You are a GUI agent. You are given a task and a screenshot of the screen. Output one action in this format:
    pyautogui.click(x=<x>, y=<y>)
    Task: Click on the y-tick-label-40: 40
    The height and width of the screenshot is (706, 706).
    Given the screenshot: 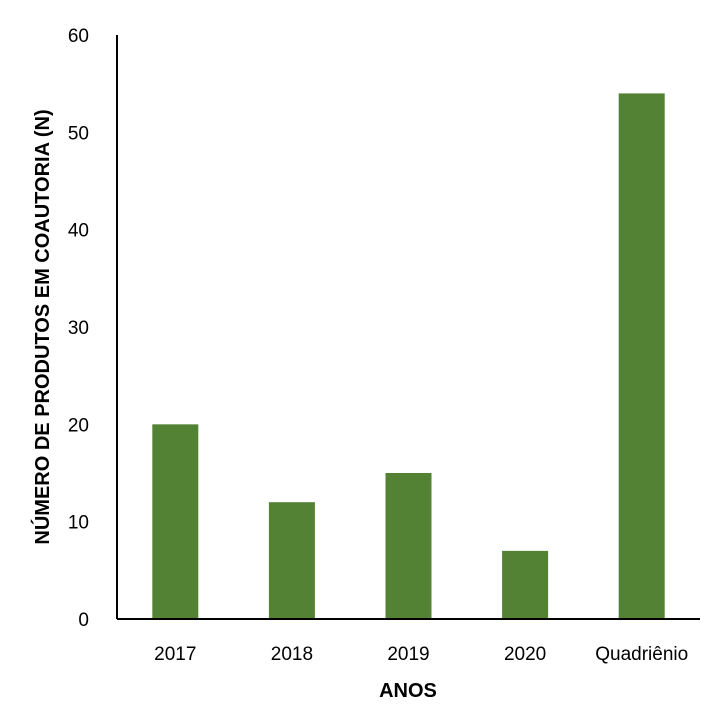 What is the action you would take?
    pyautogui.click(x=78, y=231)
    